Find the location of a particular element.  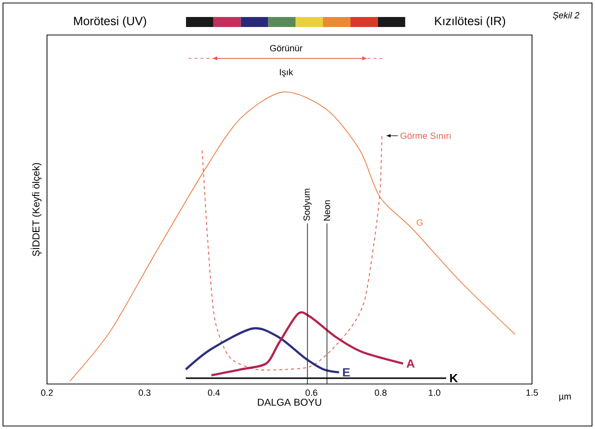

x-tick-label: 0.4 is located at coordinates (214, 393).